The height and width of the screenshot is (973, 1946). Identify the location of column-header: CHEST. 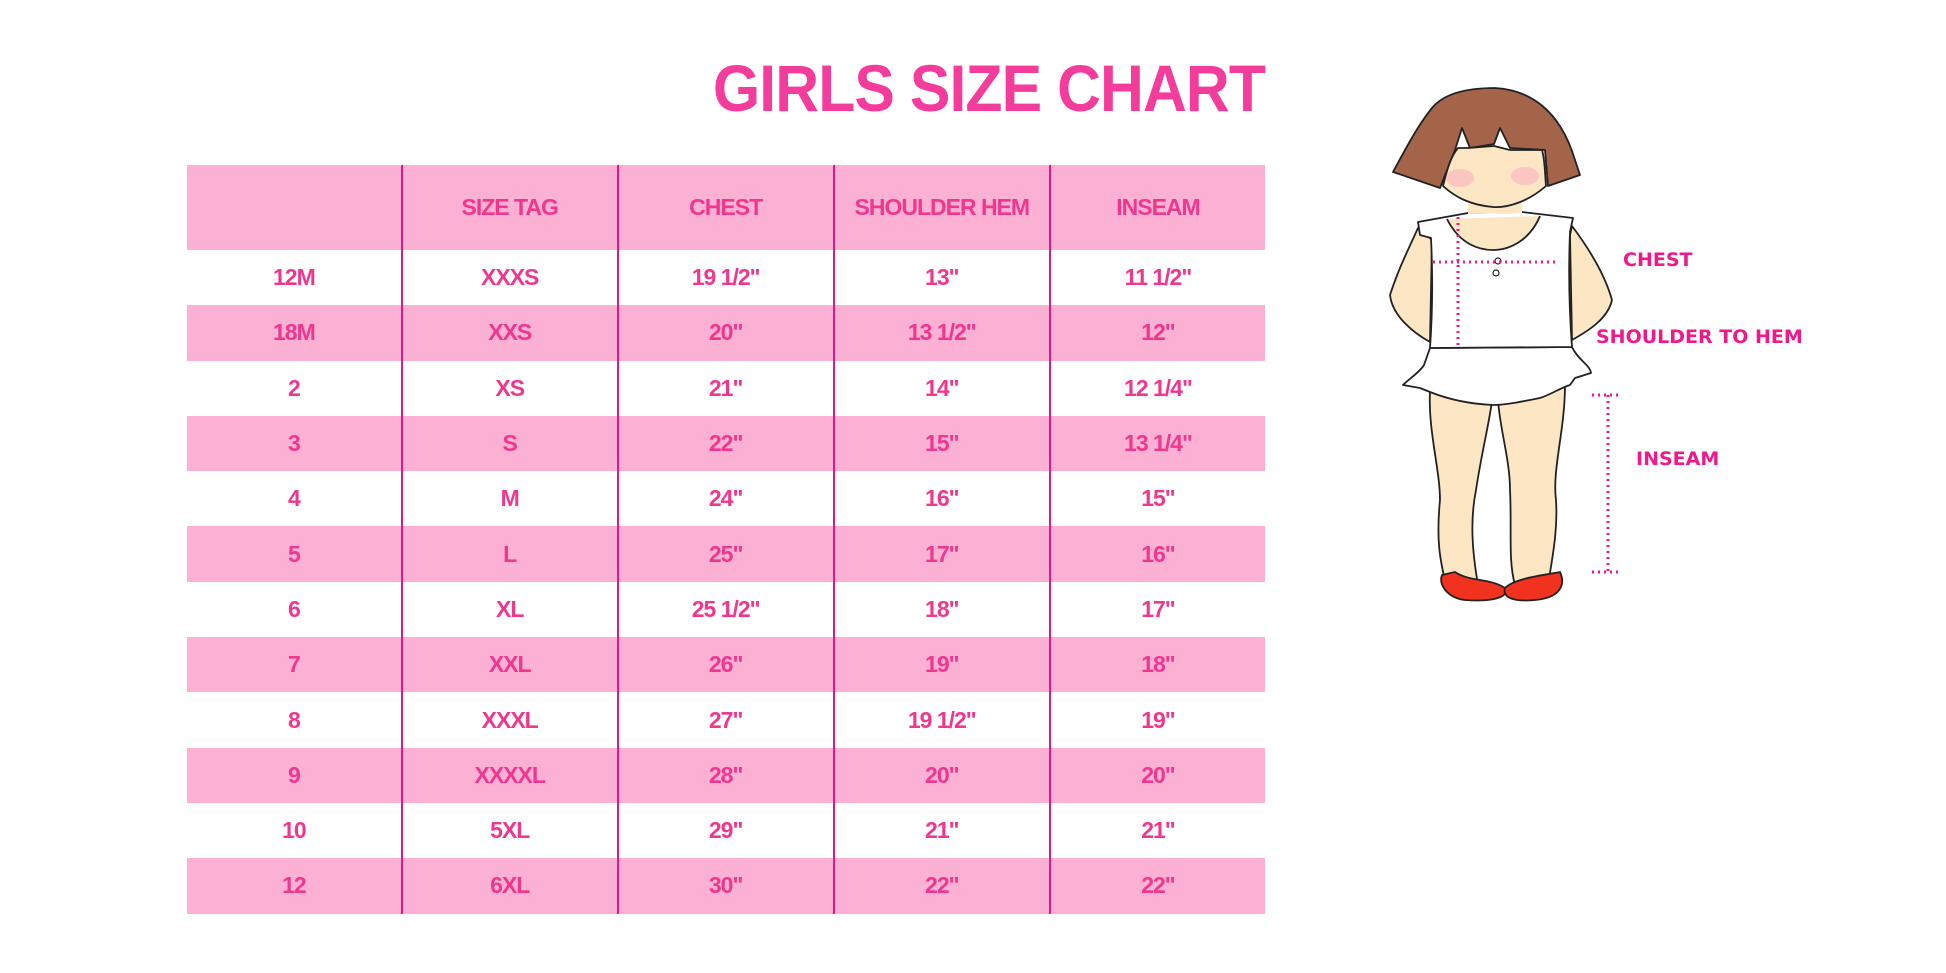
(725, 207).